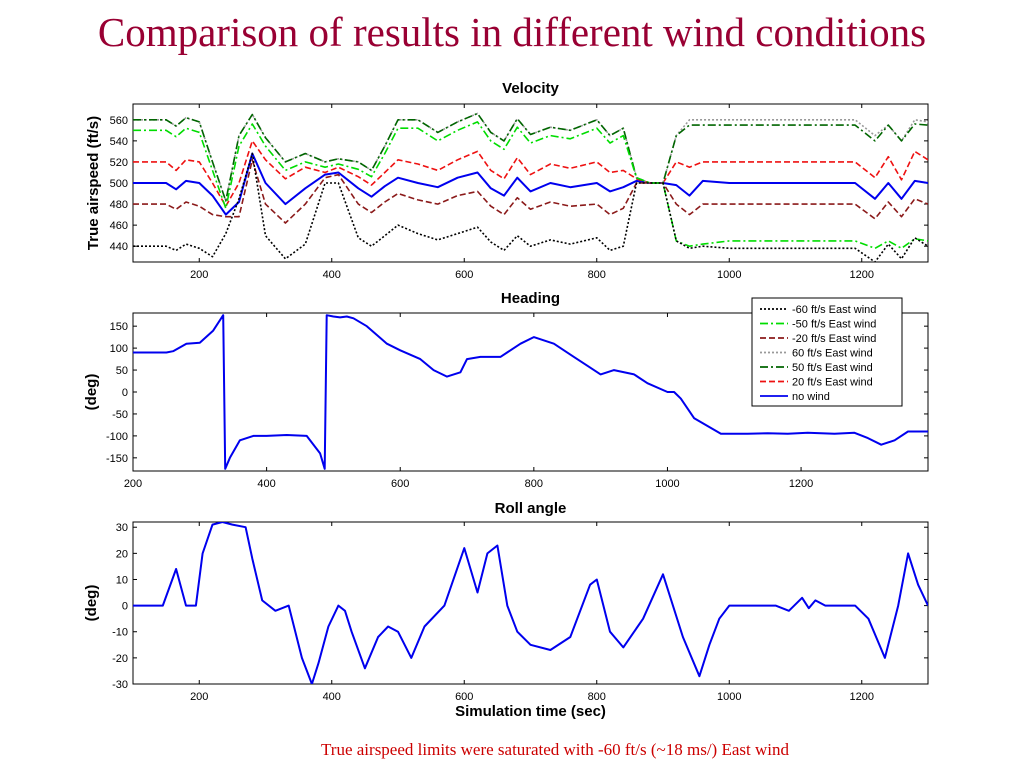 The width and height of the screenshot is (1024, 768). What do you see at coordinates (530, 298) in the screenshot?
I see `plot-title: Heading` at bounding box center [530, 298].